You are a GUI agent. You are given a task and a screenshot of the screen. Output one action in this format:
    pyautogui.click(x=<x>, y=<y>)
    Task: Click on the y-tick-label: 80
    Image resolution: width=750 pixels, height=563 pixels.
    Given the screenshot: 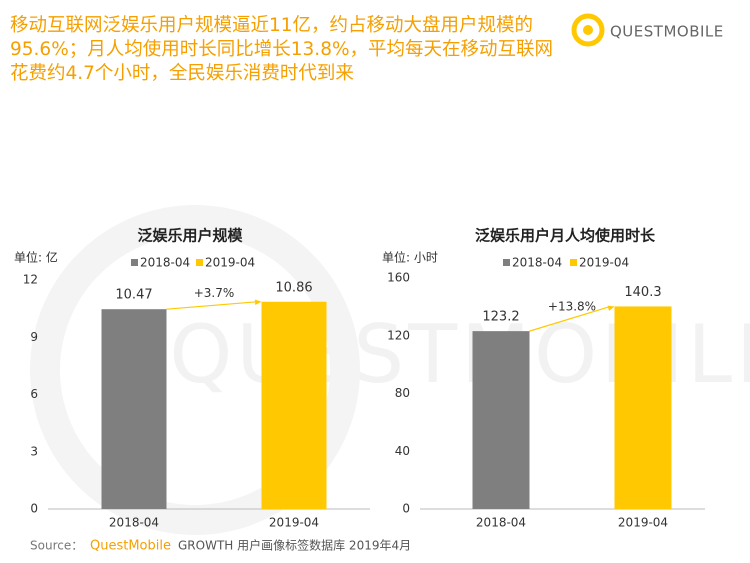 What is the action you would take?
    pyautogui.click(x=402, y=393)
    